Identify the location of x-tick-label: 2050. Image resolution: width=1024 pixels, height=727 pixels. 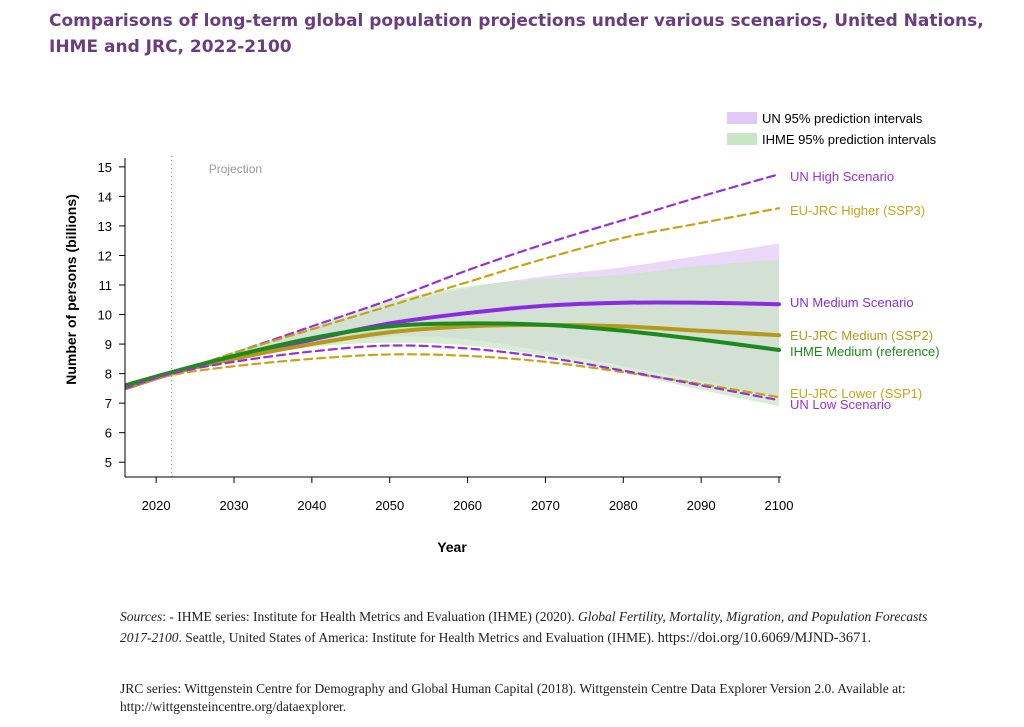
(389, 505).